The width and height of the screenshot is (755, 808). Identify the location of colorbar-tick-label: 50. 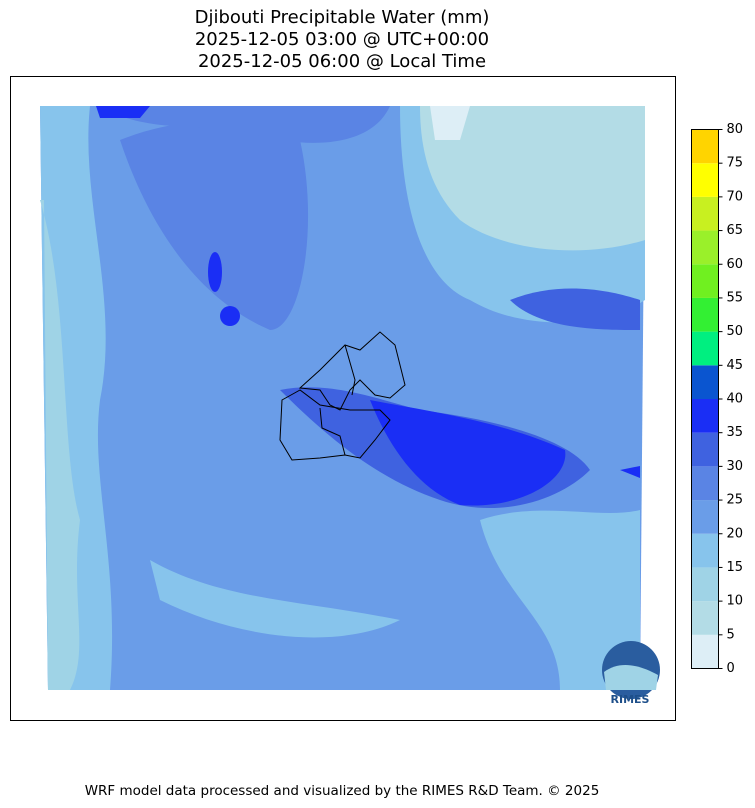
(735, 331).